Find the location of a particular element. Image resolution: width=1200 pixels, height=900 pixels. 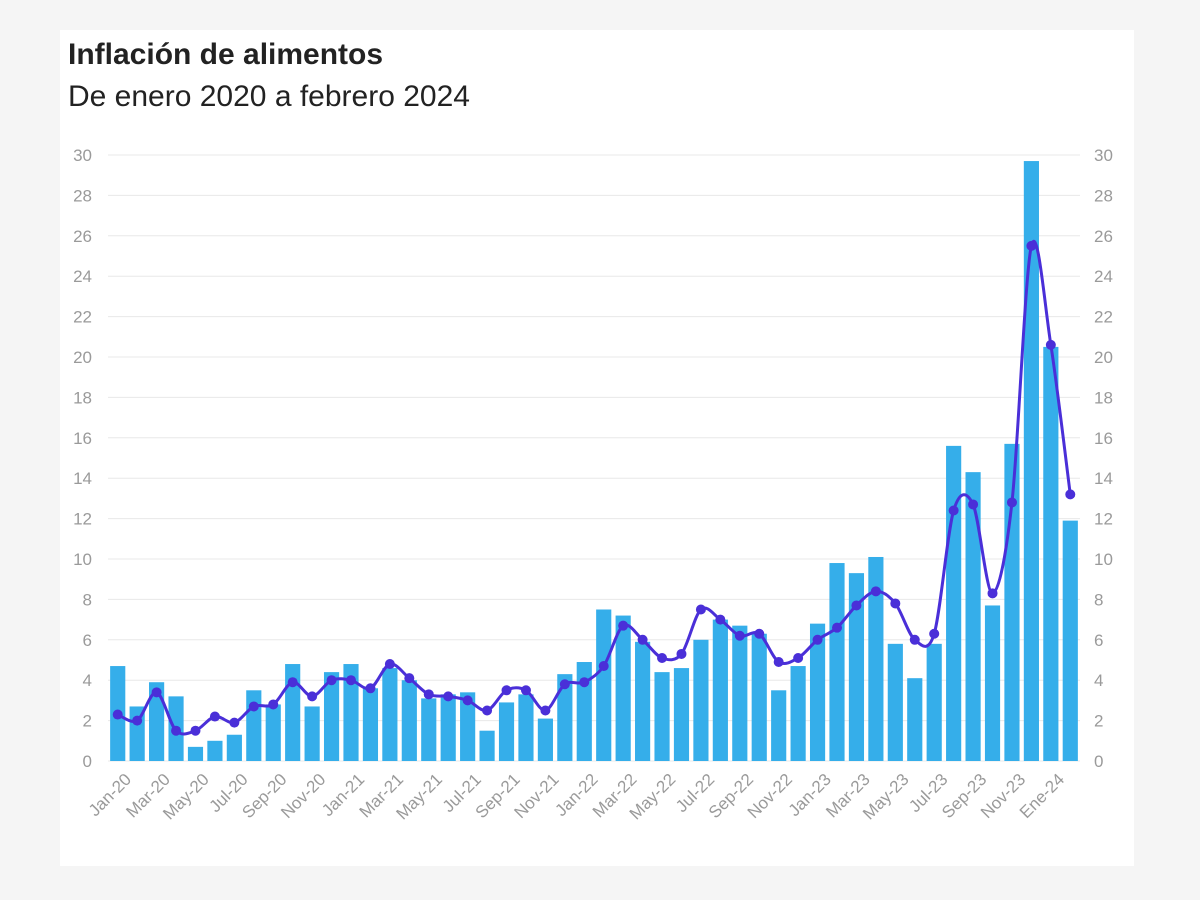

y-tick-label-right: 4 is located at coordinates (1098, 680).